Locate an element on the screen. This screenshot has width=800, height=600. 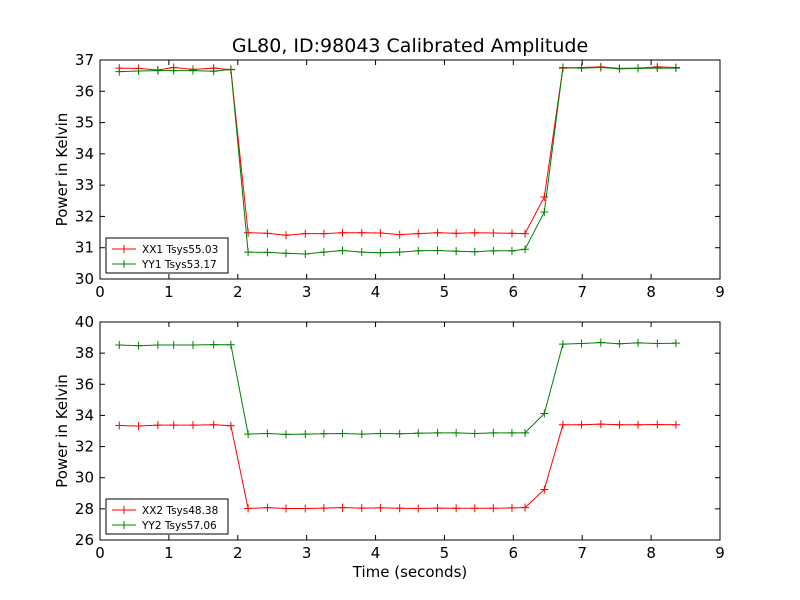
panel-1-legend-label-1: XX1 Tsys55.03 is located at coordinates (180, 250).